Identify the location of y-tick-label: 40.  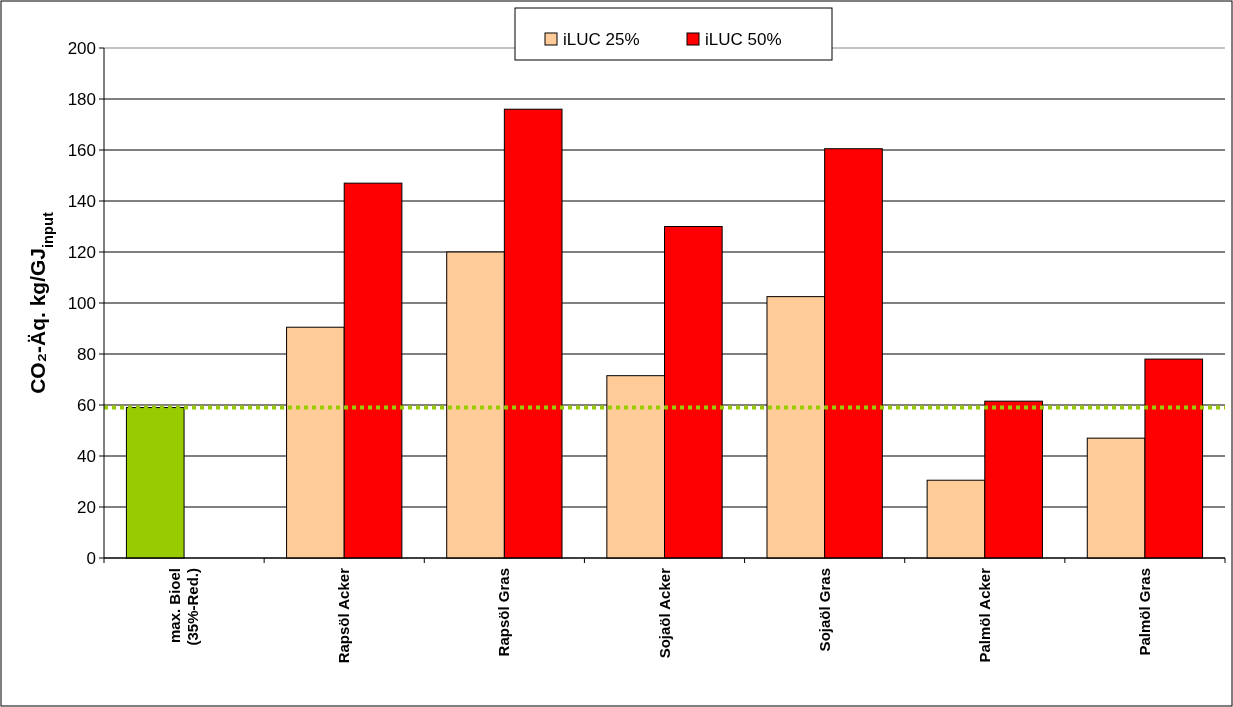
(86, 456).